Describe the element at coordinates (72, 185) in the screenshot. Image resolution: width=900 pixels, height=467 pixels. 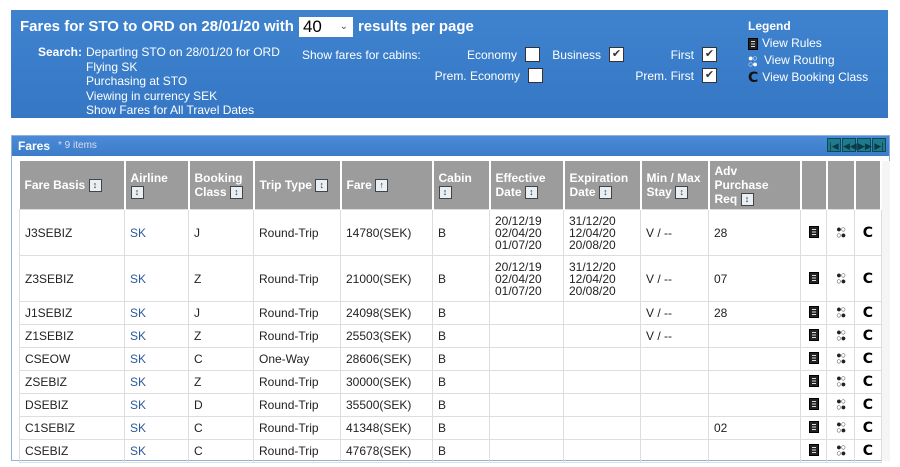
I see `column-header: Fare Basis ↕` at that location.